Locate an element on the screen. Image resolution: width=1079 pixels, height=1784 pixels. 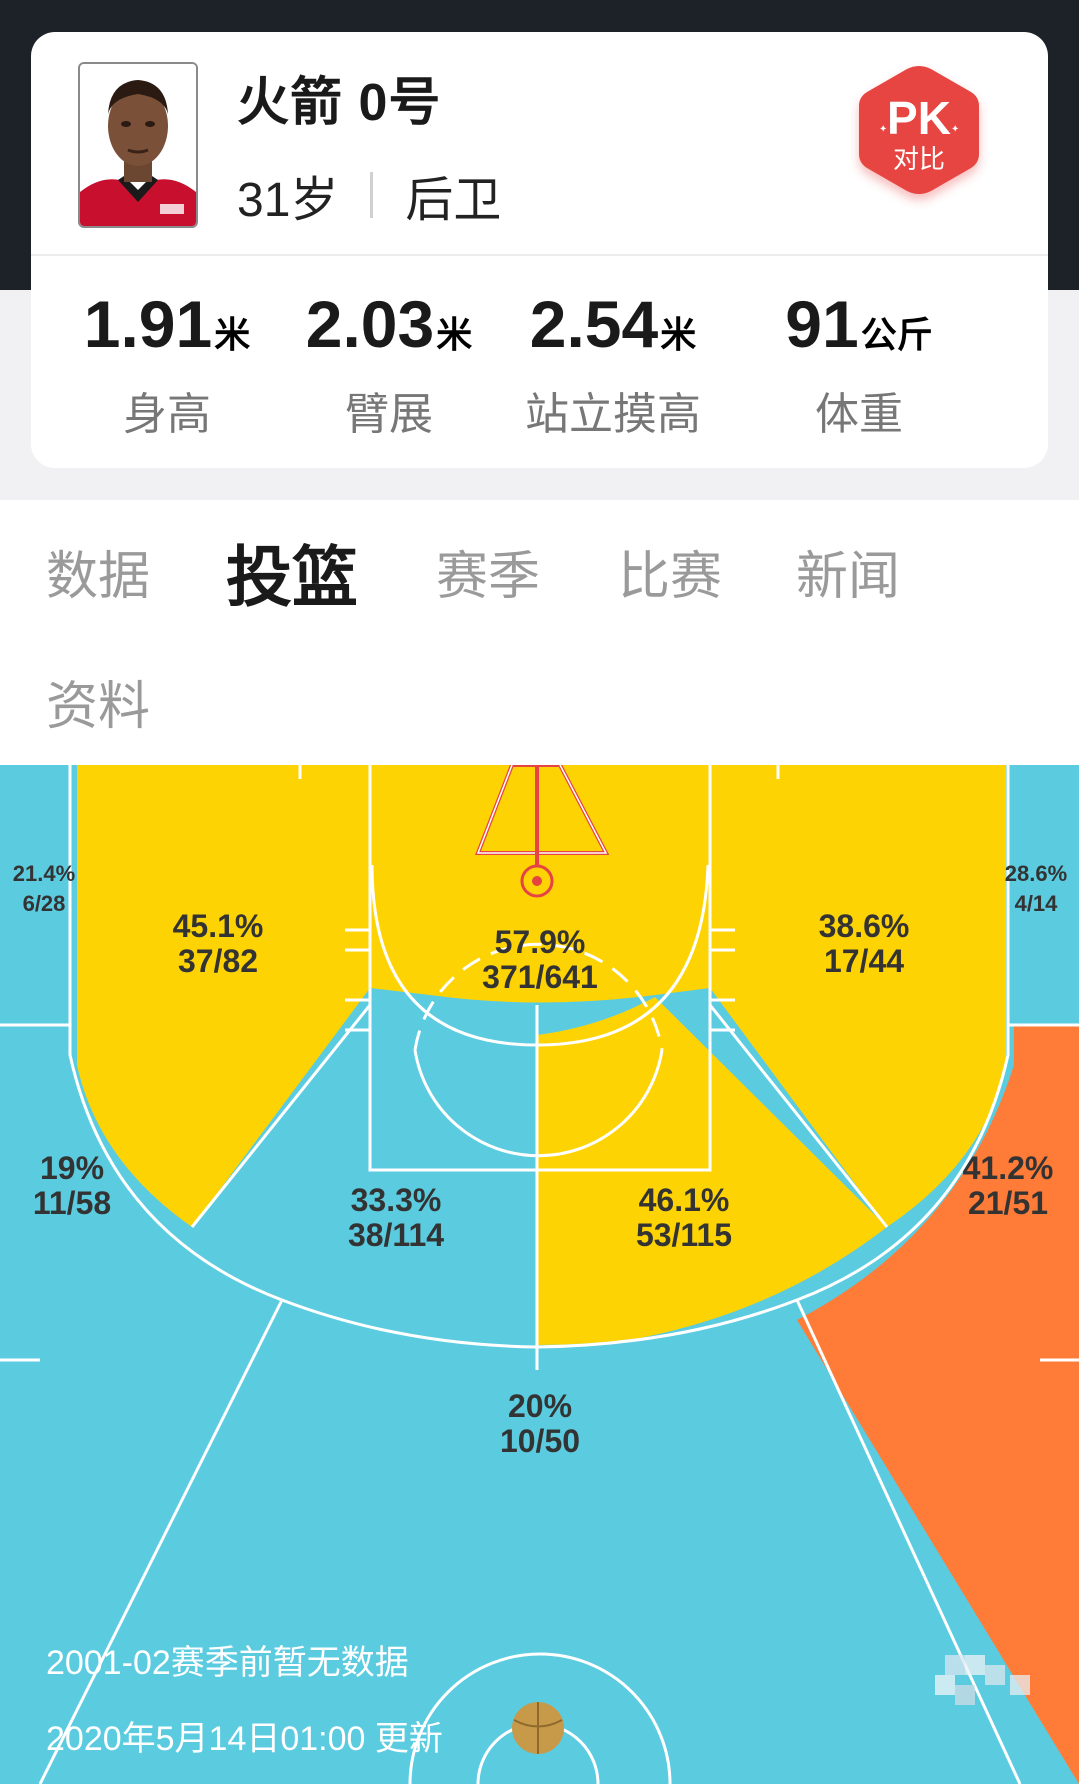
zone-pct: 41.2% is located at coordinates (1008, 1168).